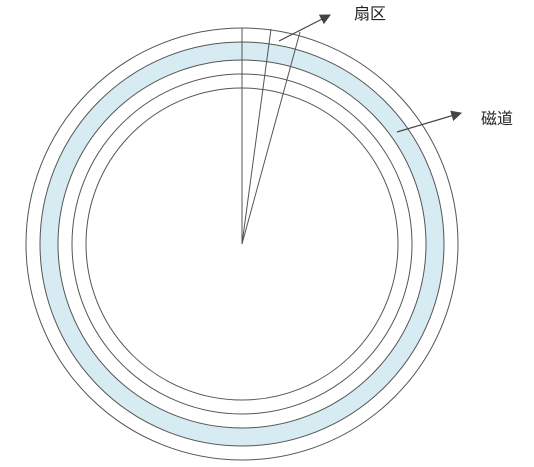  Describe the element at coordinates (497, 118) in the screenshot. I see `track-label: 磁道` at that location.